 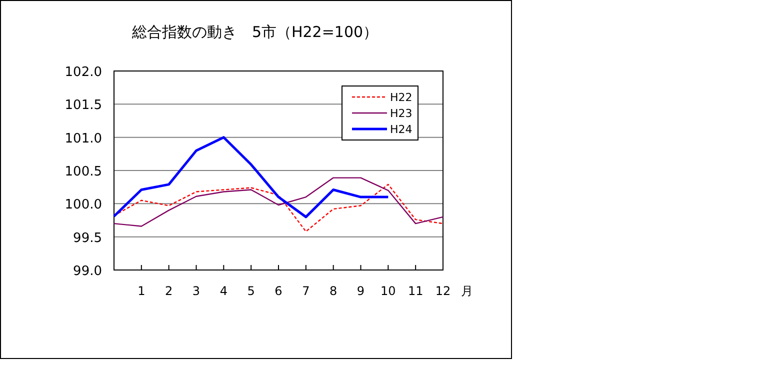 What do you see at coordinates (87, 238) in the screenshot?
I see `y-tick-label: 99.5` at bounding box center [87, 238].